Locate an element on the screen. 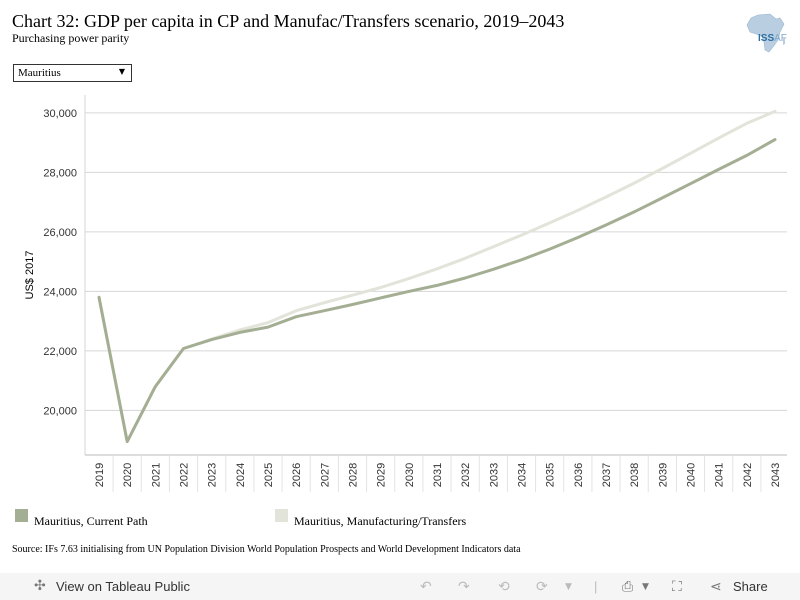 This screenshot has width=800, height=600. x-tick-label: 2030 is located at coordinates (410, 475).